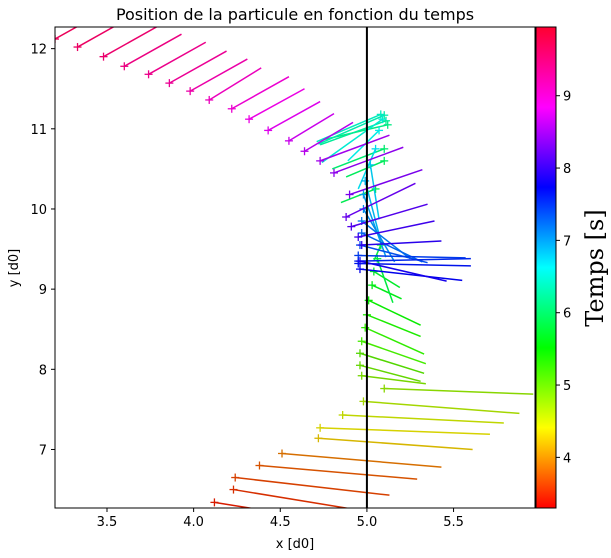 The image size is (611, 558). I want to click on x-tick-label: 3.5, so click(107, 522).